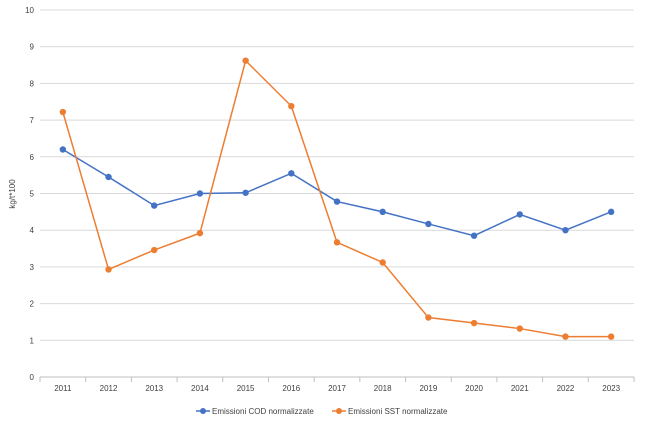  I want to click on y-tick-label: 8, so click(32, 83).